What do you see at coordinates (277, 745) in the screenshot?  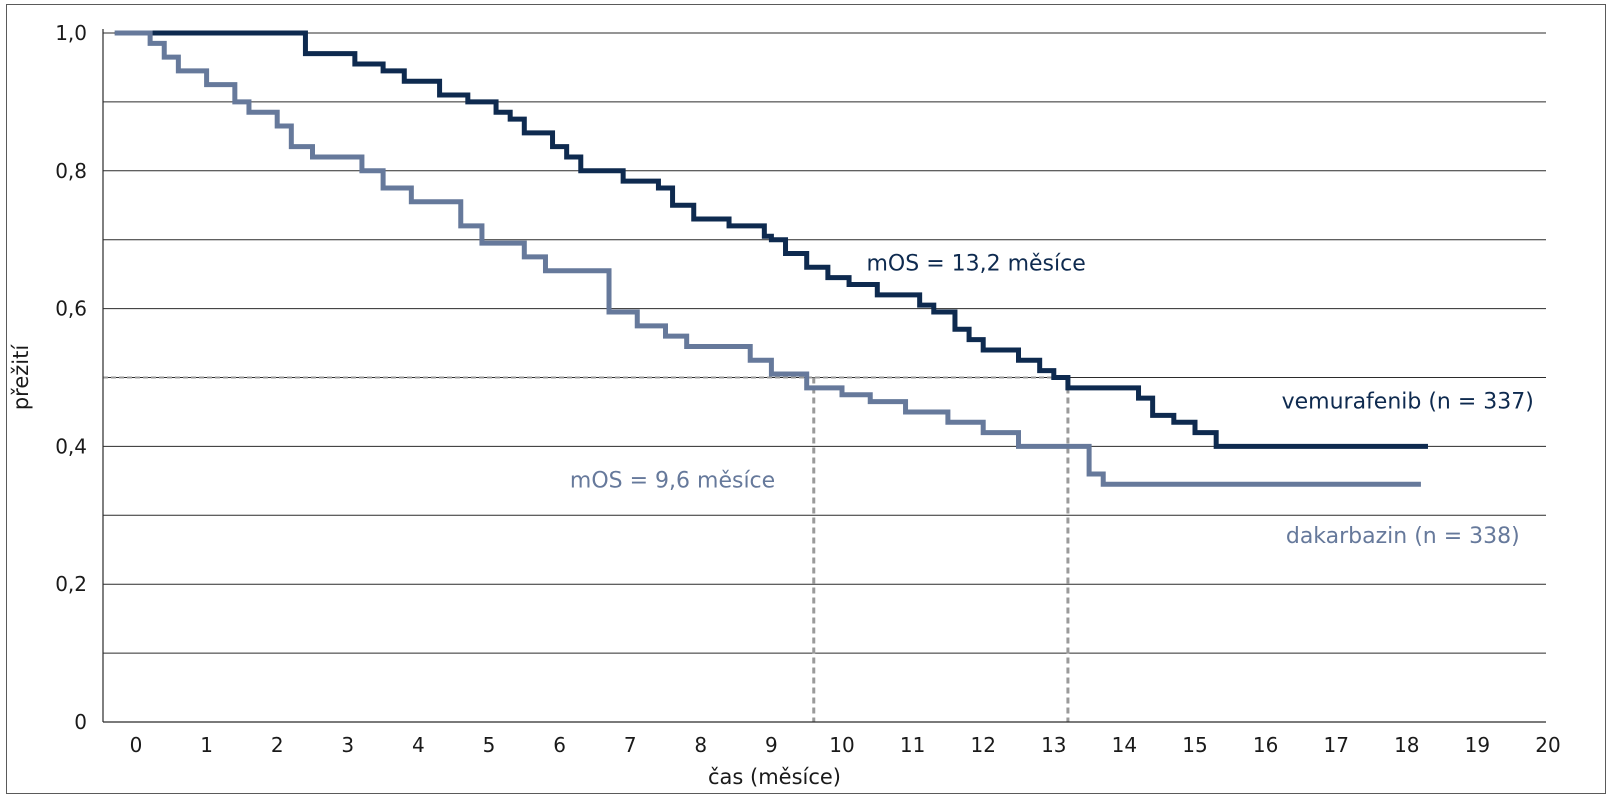 I see `x-tick-label: 2` at bounding box center [277, 745].